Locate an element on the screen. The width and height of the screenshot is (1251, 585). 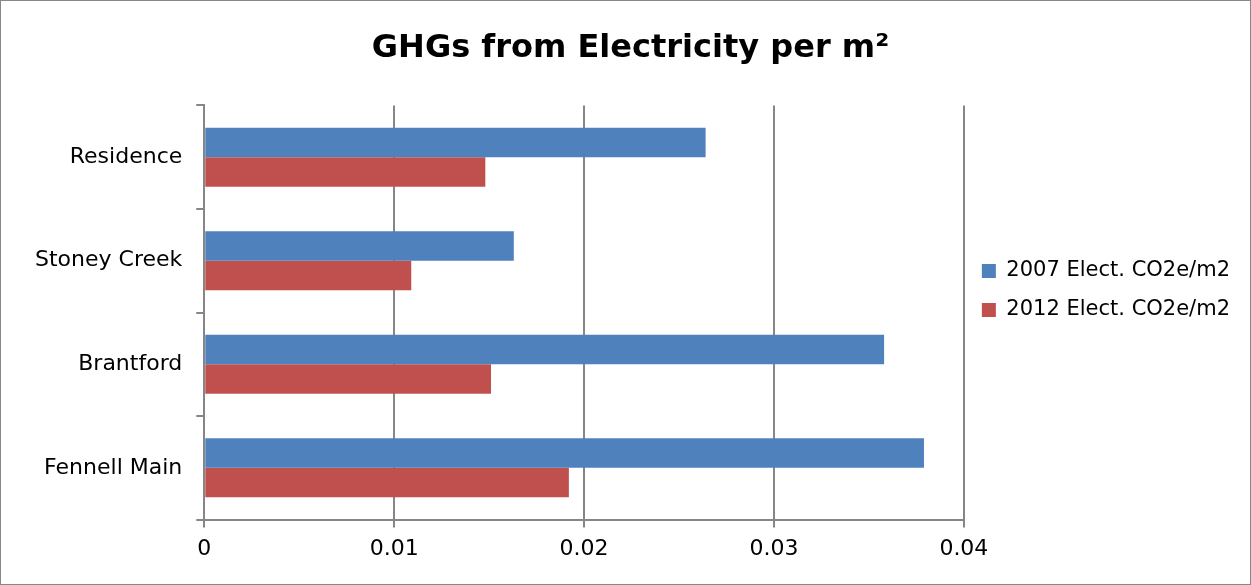
y-tick-label: Fennell Main is located at coordinates (113, 466).